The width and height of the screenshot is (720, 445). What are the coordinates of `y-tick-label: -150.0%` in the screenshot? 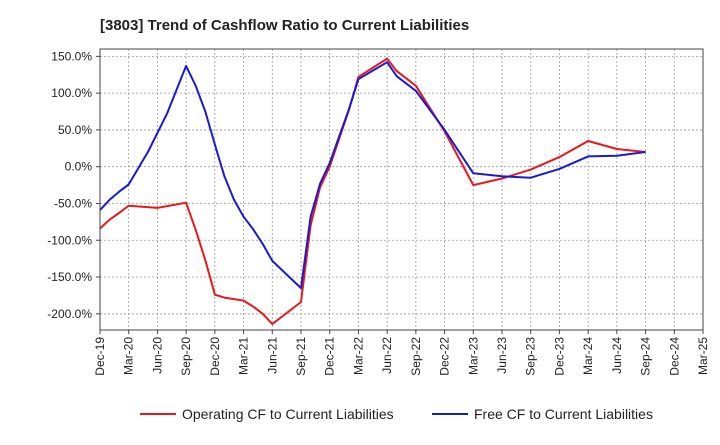 It's located at (69, 277).